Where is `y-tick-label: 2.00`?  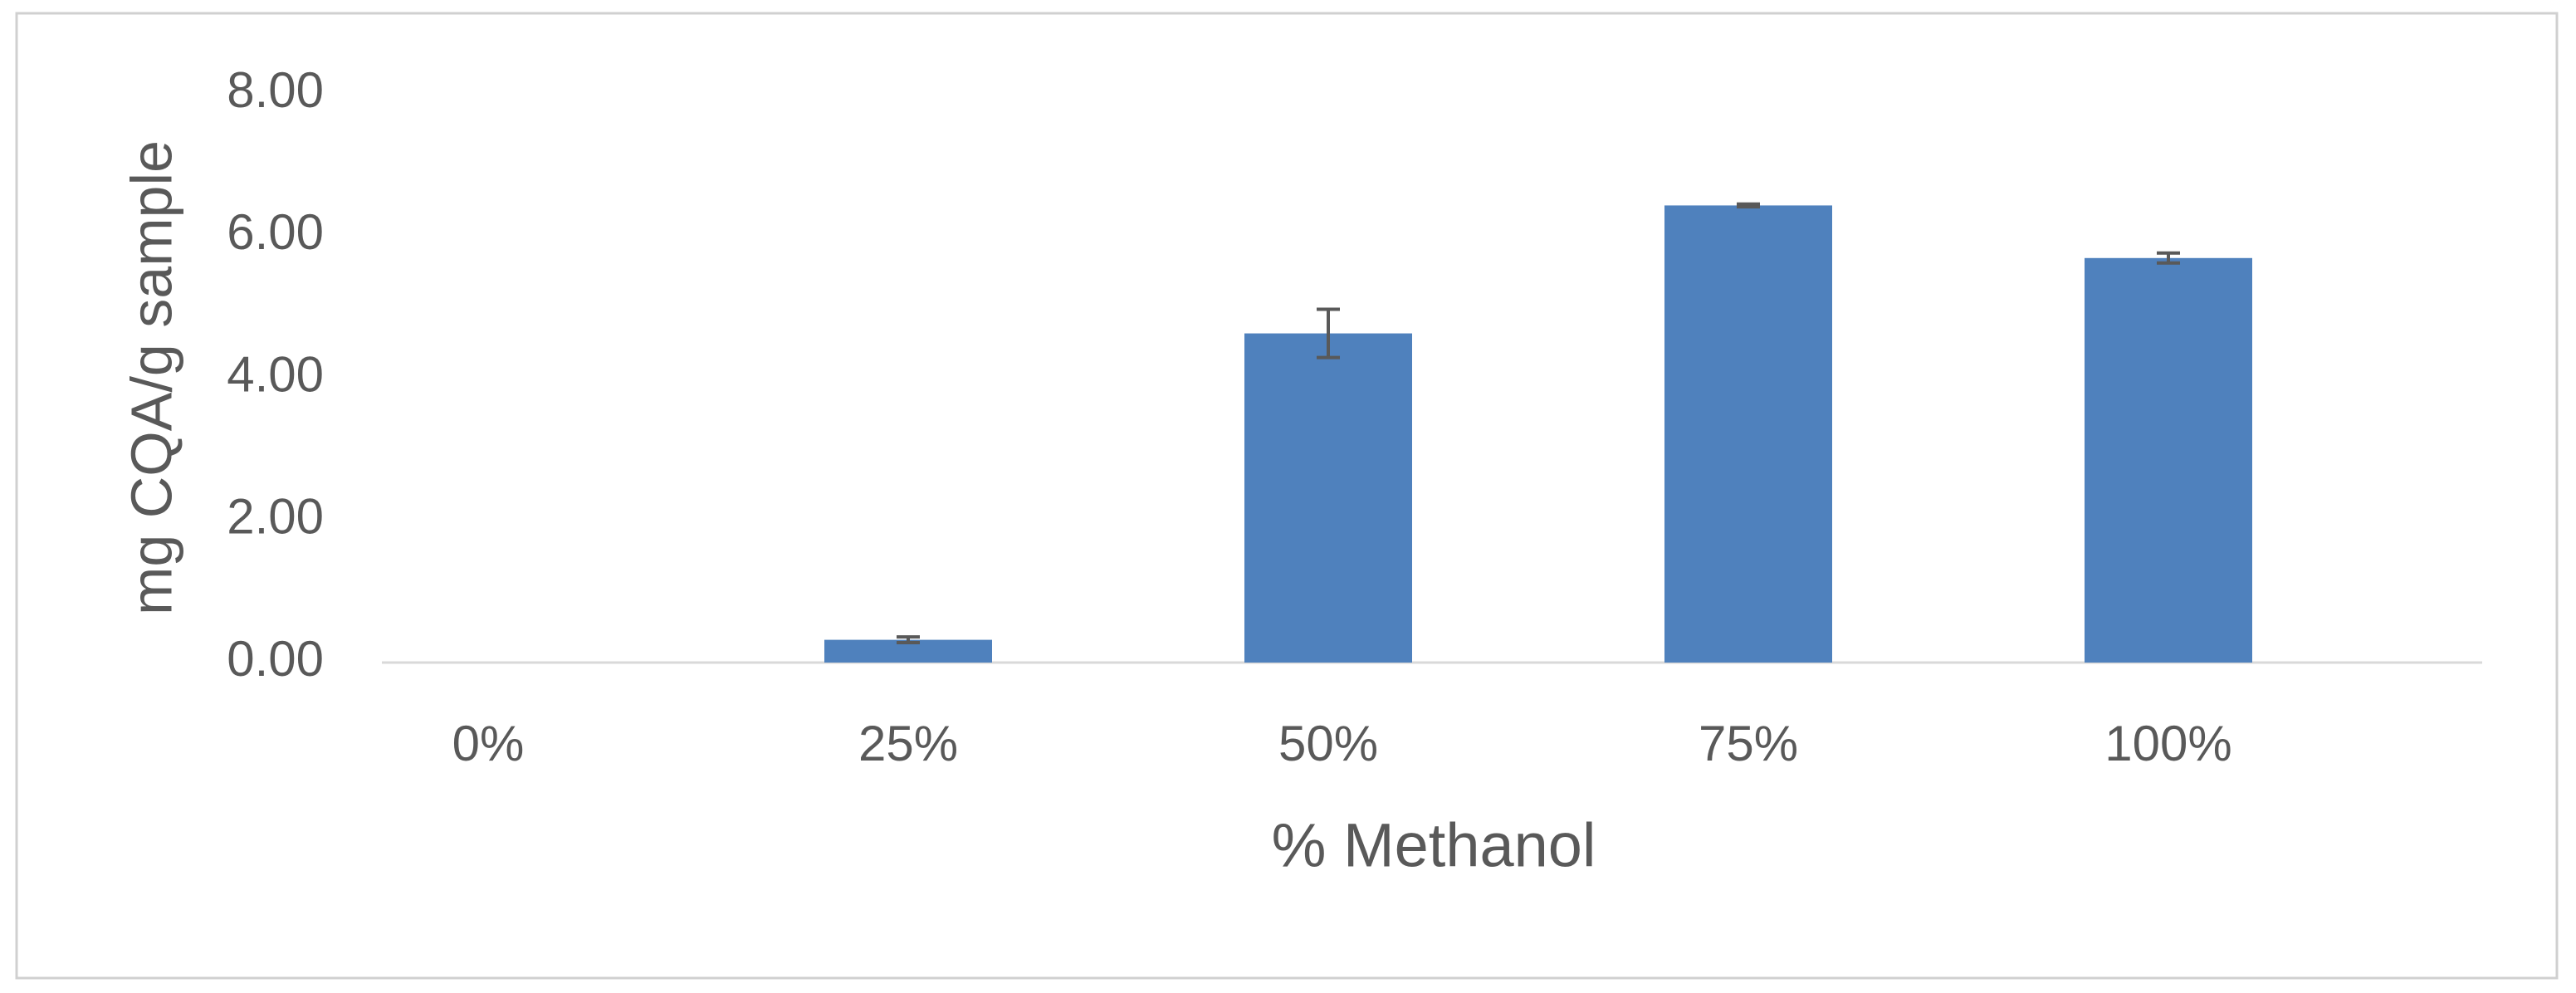
y-tick-label: 2.00 is located at coordinates (275, 517).